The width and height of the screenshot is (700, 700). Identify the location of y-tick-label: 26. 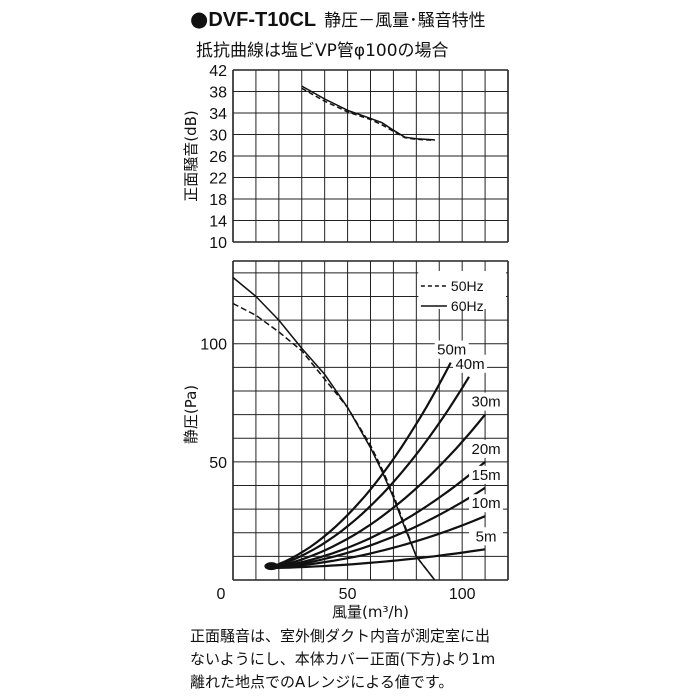
(218, 157).